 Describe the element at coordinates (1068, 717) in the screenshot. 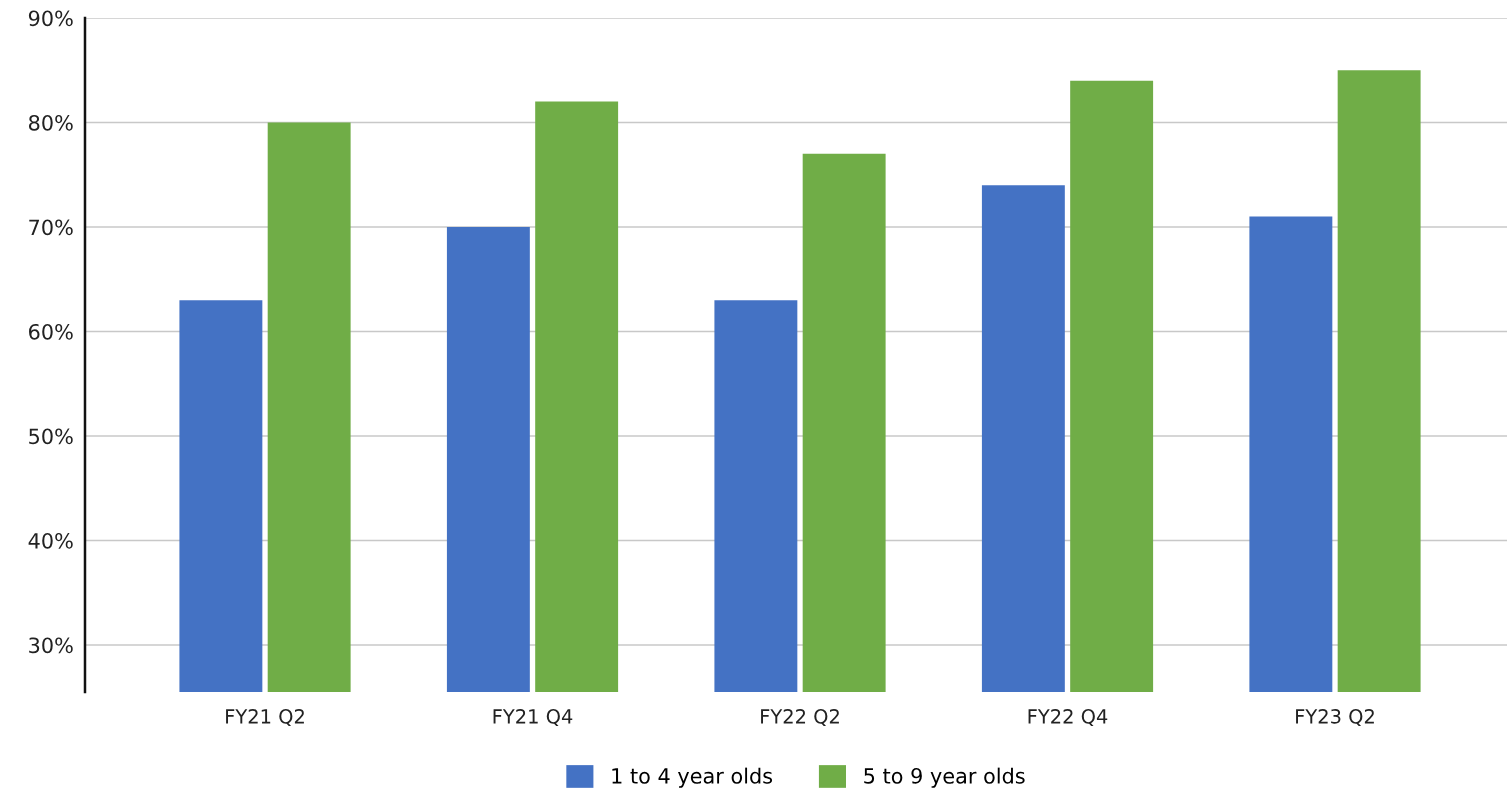

I see `x-tick-label: FY22 Q4` at that location.